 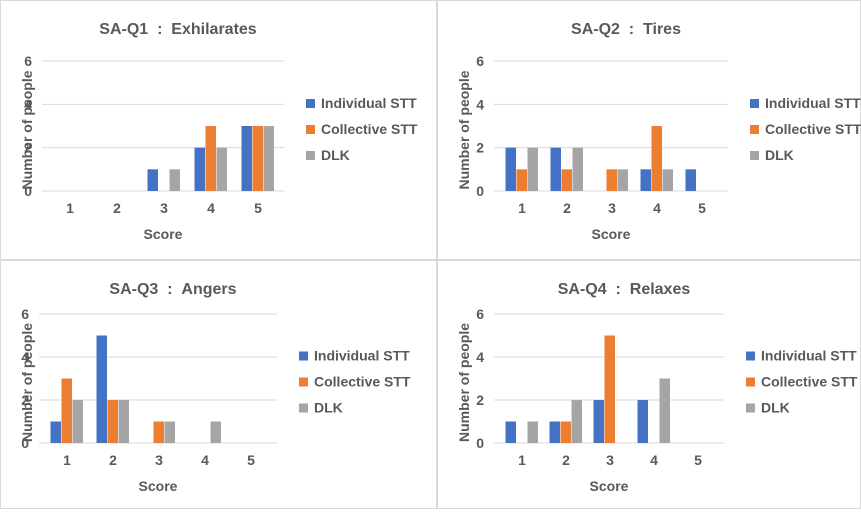 What do you see at coordinates (177, 29) in the screenshot?
I see `chart-title: SA-Q1 : Exhilarates` at bounding box center [177, 29].